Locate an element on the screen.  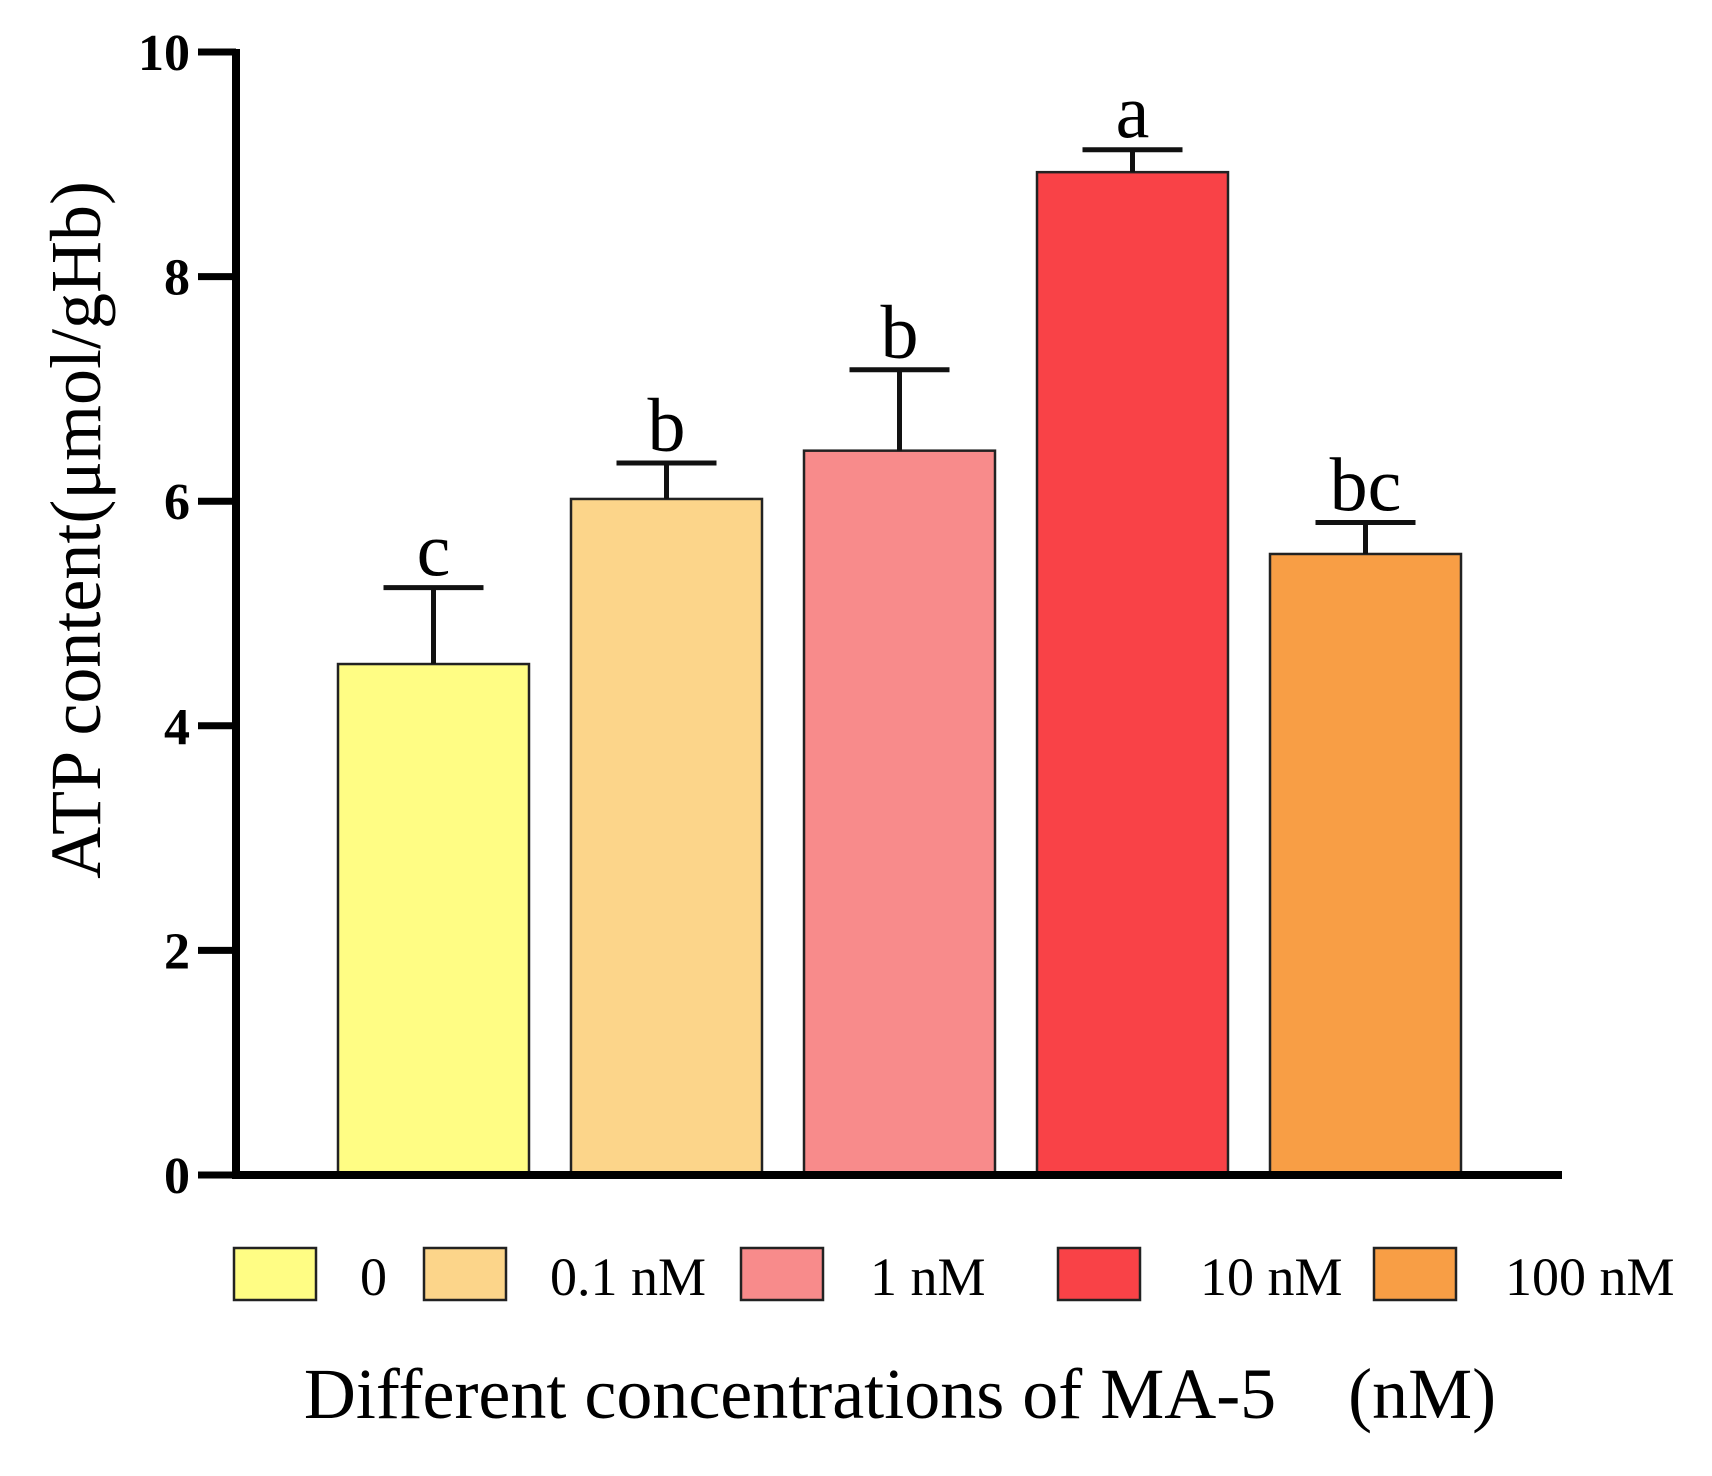
y-tick-label-0: 0 is located at coordinates (177, 1176).